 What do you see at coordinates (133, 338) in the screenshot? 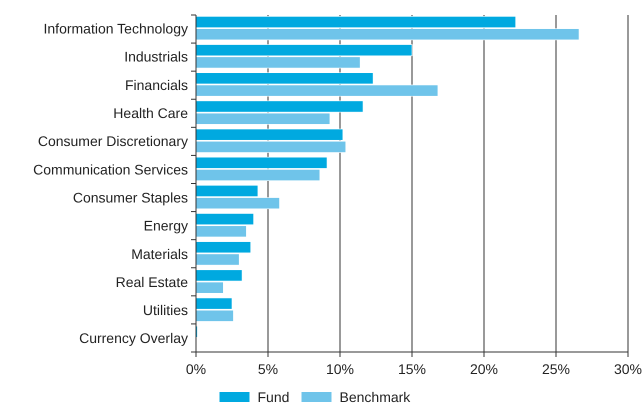
I see `y-tick-label: Currency Overlay` at bounding box center [133, 338].